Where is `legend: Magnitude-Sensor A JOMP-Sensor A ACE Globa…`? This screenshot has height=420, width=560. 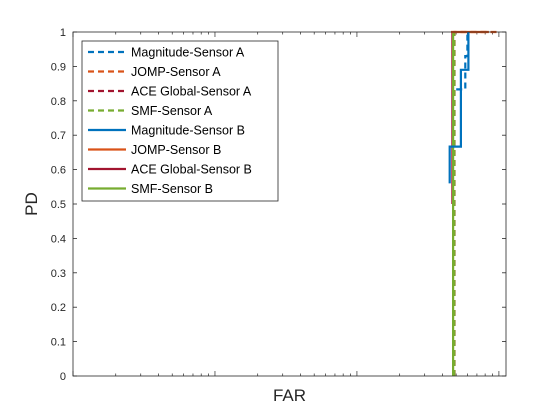 legend: Magnitude-Sensor A JOMP-Sensor A ACE Globa… is located at coordinates (180, 121).